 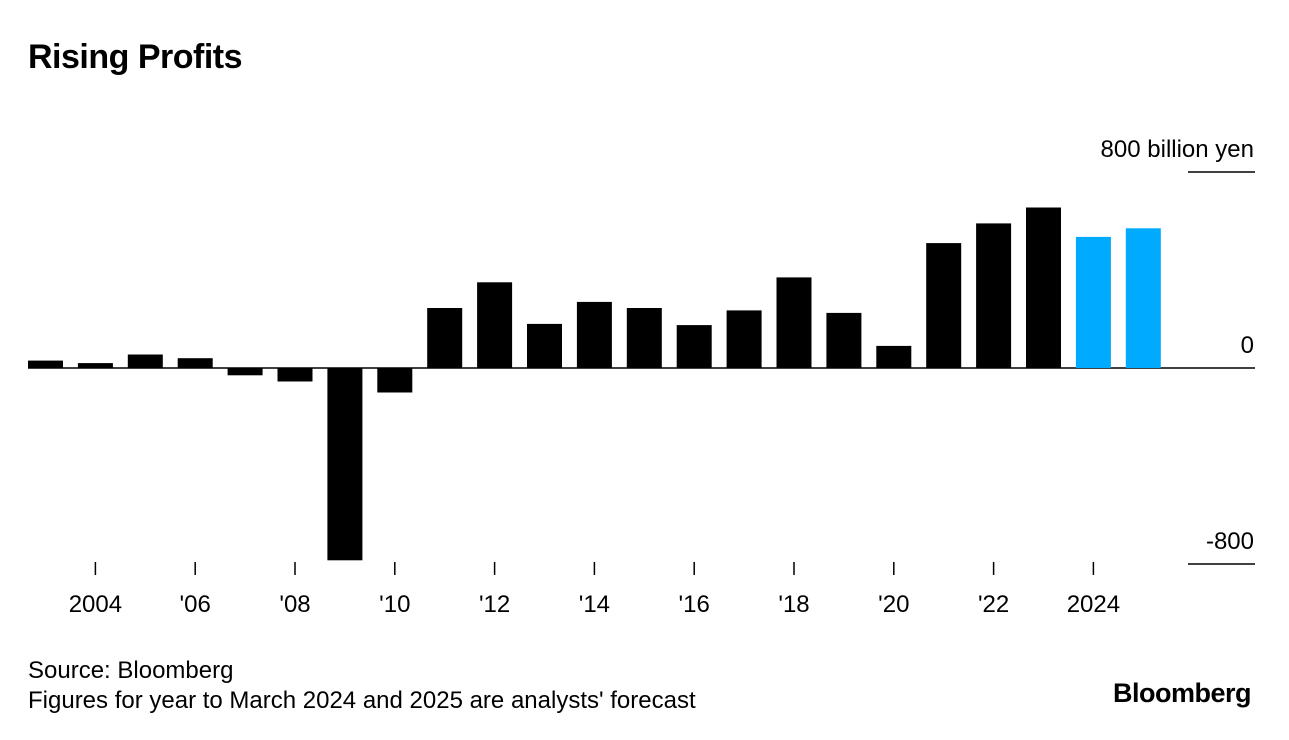 I want to click on y-tick-label-800: 800 billion yen, so click(x=1177, y=149).